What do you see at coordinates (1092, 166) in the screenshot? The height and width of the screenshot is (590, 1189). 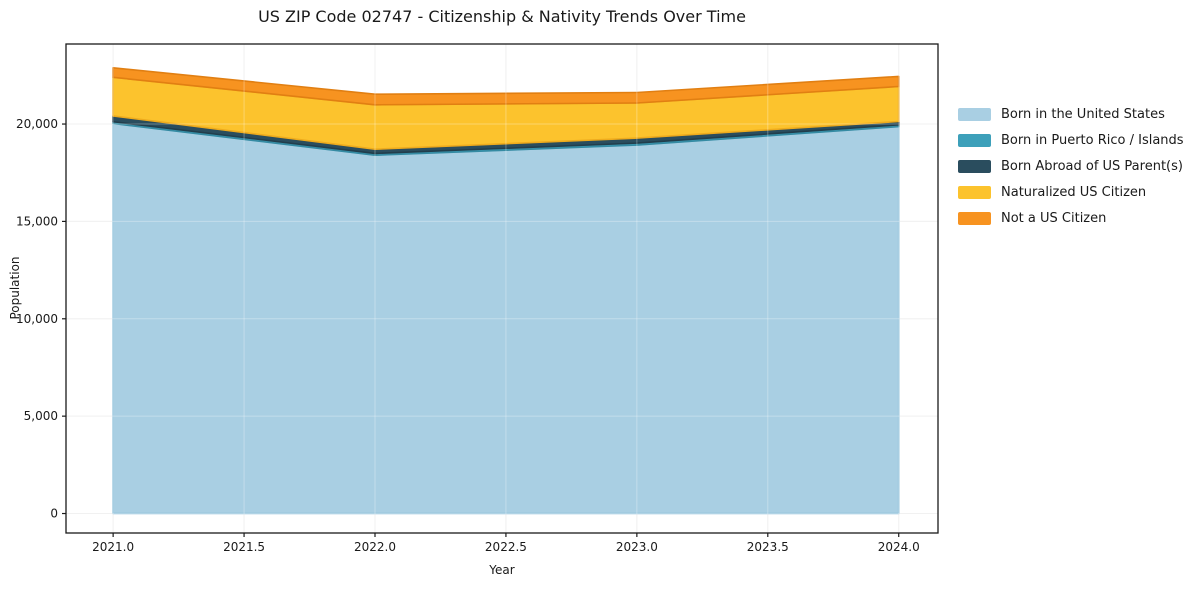 I see `legend-label: Born Abroad of US Parent(s)` at bounding box center [1092, 166].